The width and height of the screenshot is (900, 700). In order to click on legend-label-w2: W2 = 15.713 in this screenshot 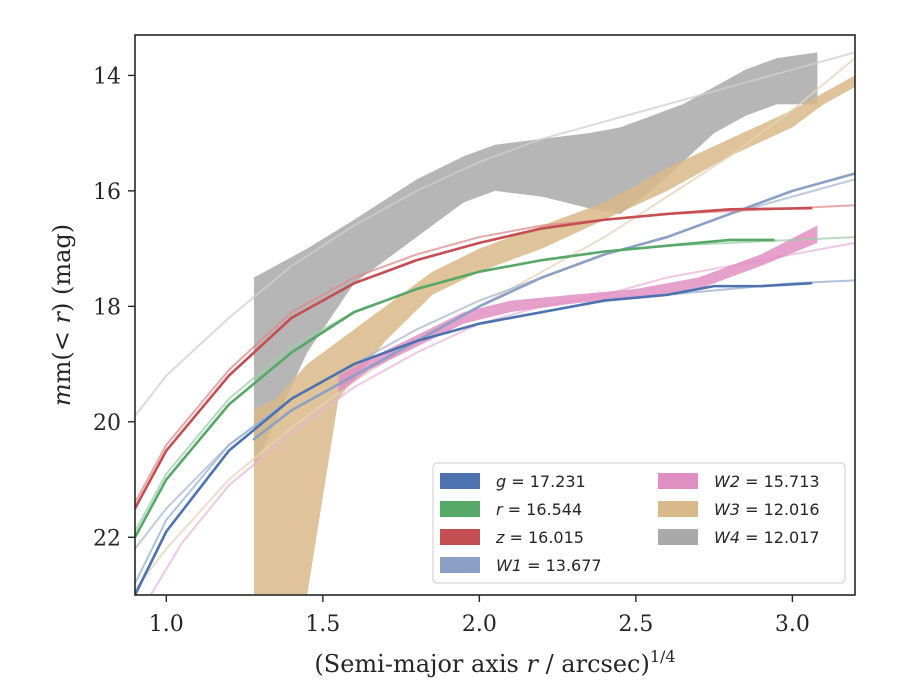, I will do `click(767, 481)`.